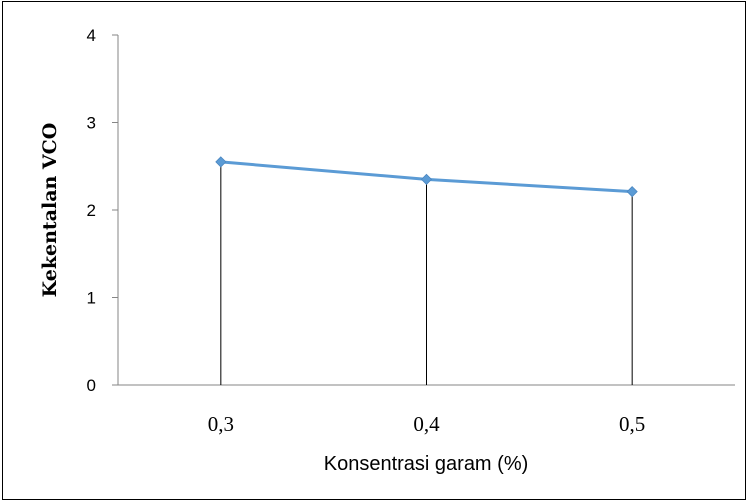 This screenshot has height=504, width=750. What do you see at coordinates (91, 385) in the screenshot?
I see `y-tick-label: 0` at bounding box center [91, 385].